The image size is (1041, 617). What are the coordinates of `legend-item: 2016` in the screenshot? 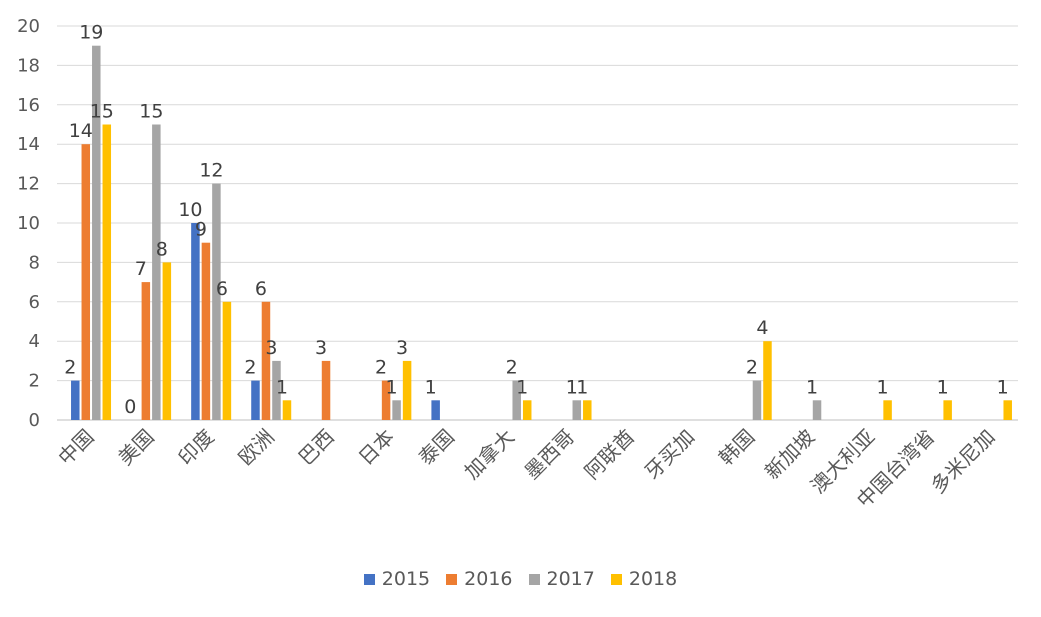 It's located at (479, 579).